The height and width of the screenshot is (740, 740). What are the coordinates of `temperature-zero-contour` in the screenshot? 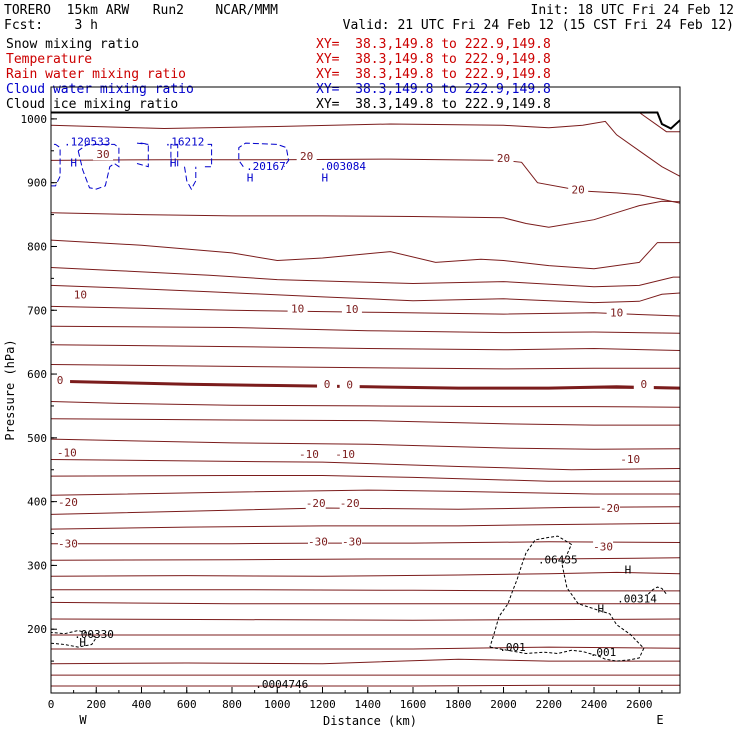 It's located at (365, 384).